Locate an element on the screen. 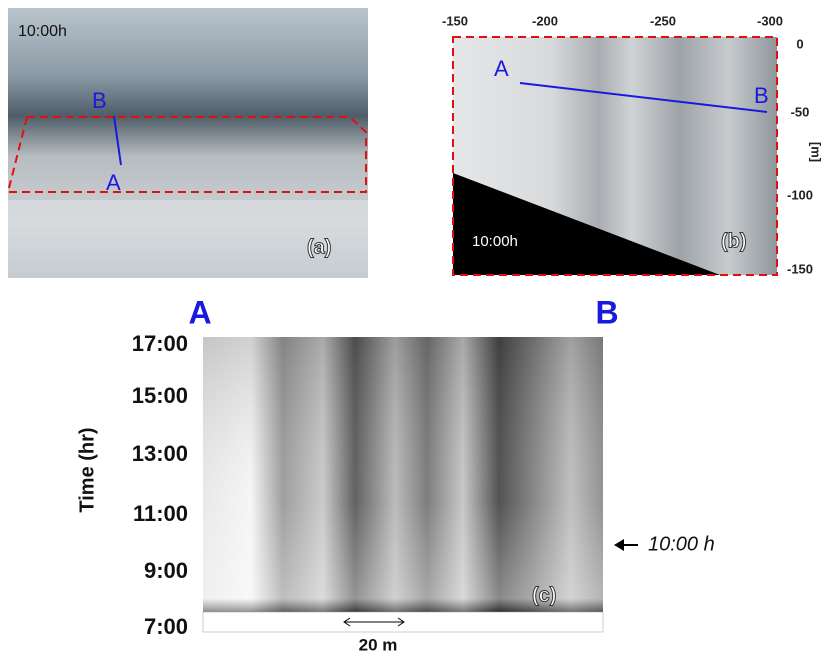  no-data is located at coordinates (586, 224).